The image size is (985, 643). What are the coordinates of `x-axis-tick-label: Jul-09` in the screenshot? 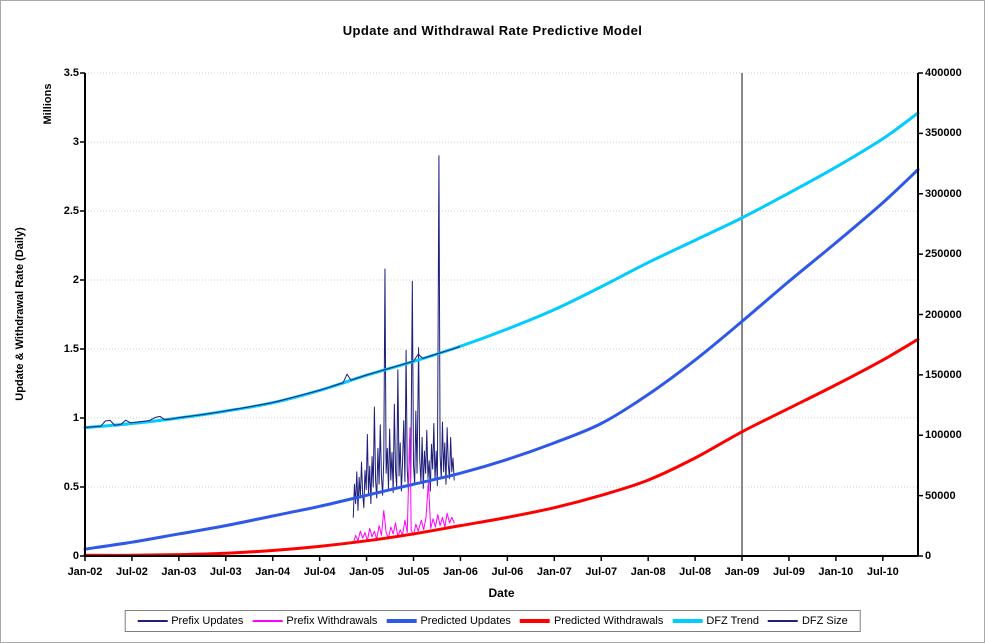 It's located at (789, 572).